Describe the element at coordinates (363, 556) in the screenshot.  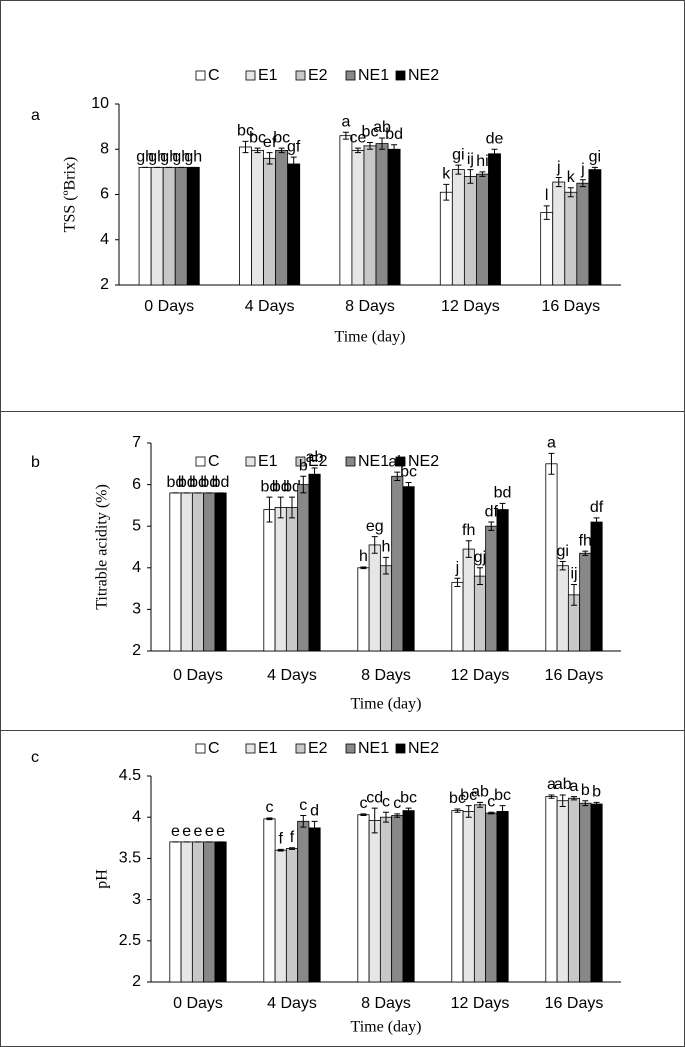
I see `significance-label: h` at that location.